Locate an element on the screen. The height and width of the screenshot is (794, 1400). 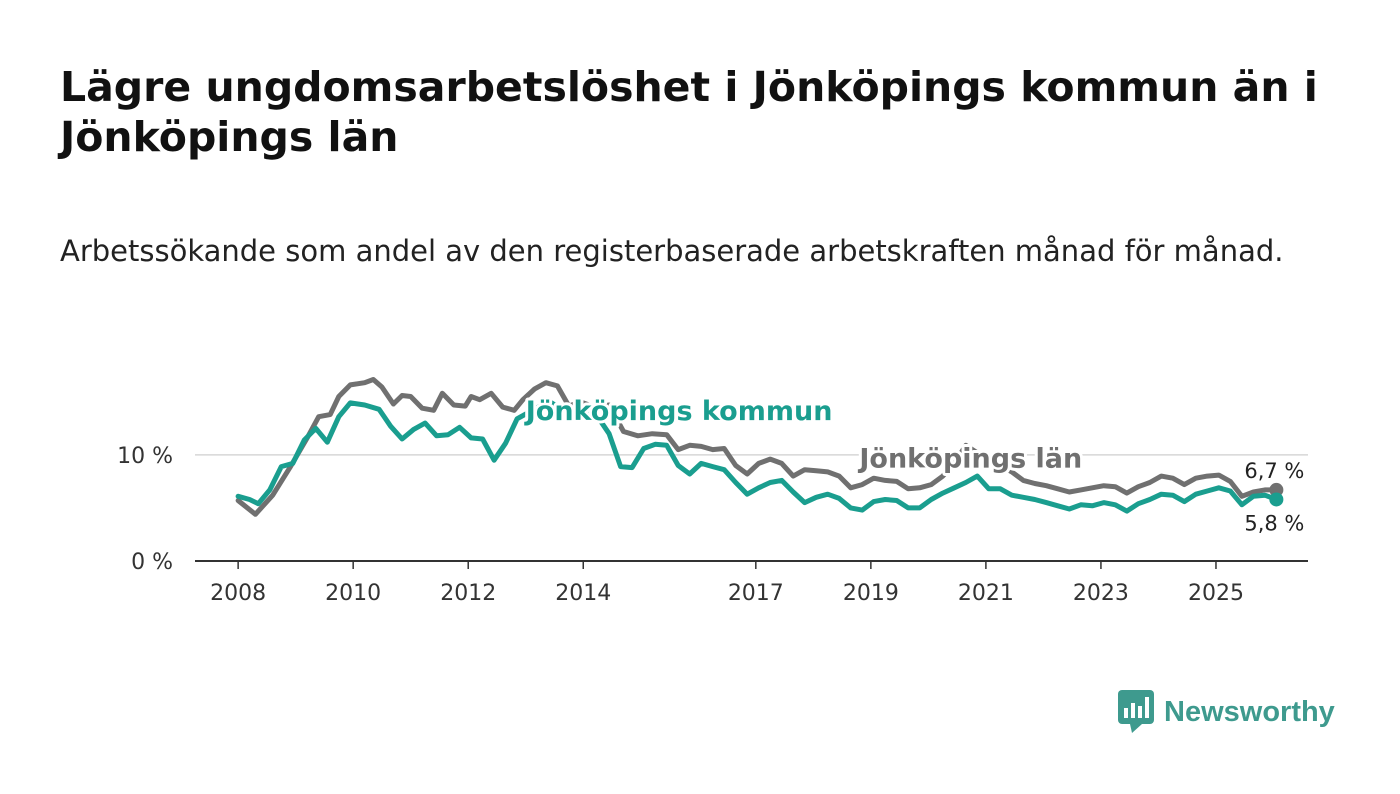
x-tick-label: 2023 is located at coordinates (1101, 593).